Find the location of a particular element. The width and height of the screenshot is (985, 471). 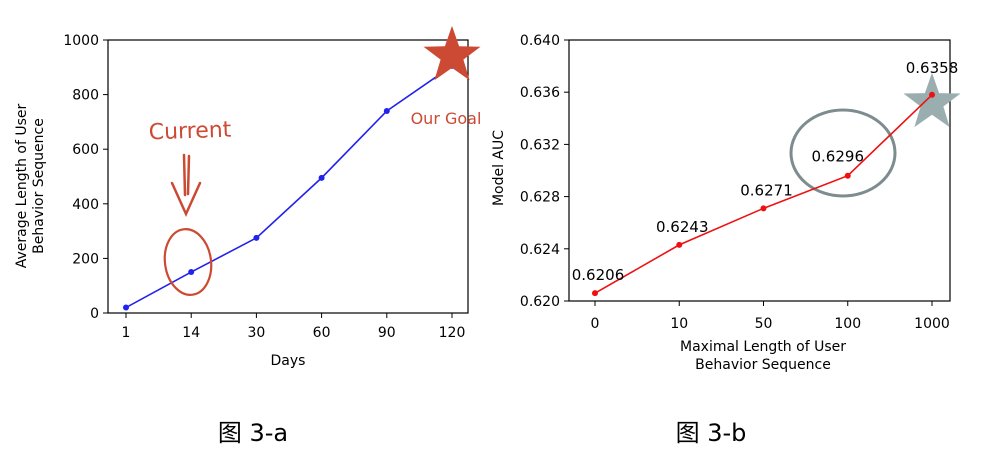

chart-b-y-tick-label: 0.620 is located at coordinates (540, 302).